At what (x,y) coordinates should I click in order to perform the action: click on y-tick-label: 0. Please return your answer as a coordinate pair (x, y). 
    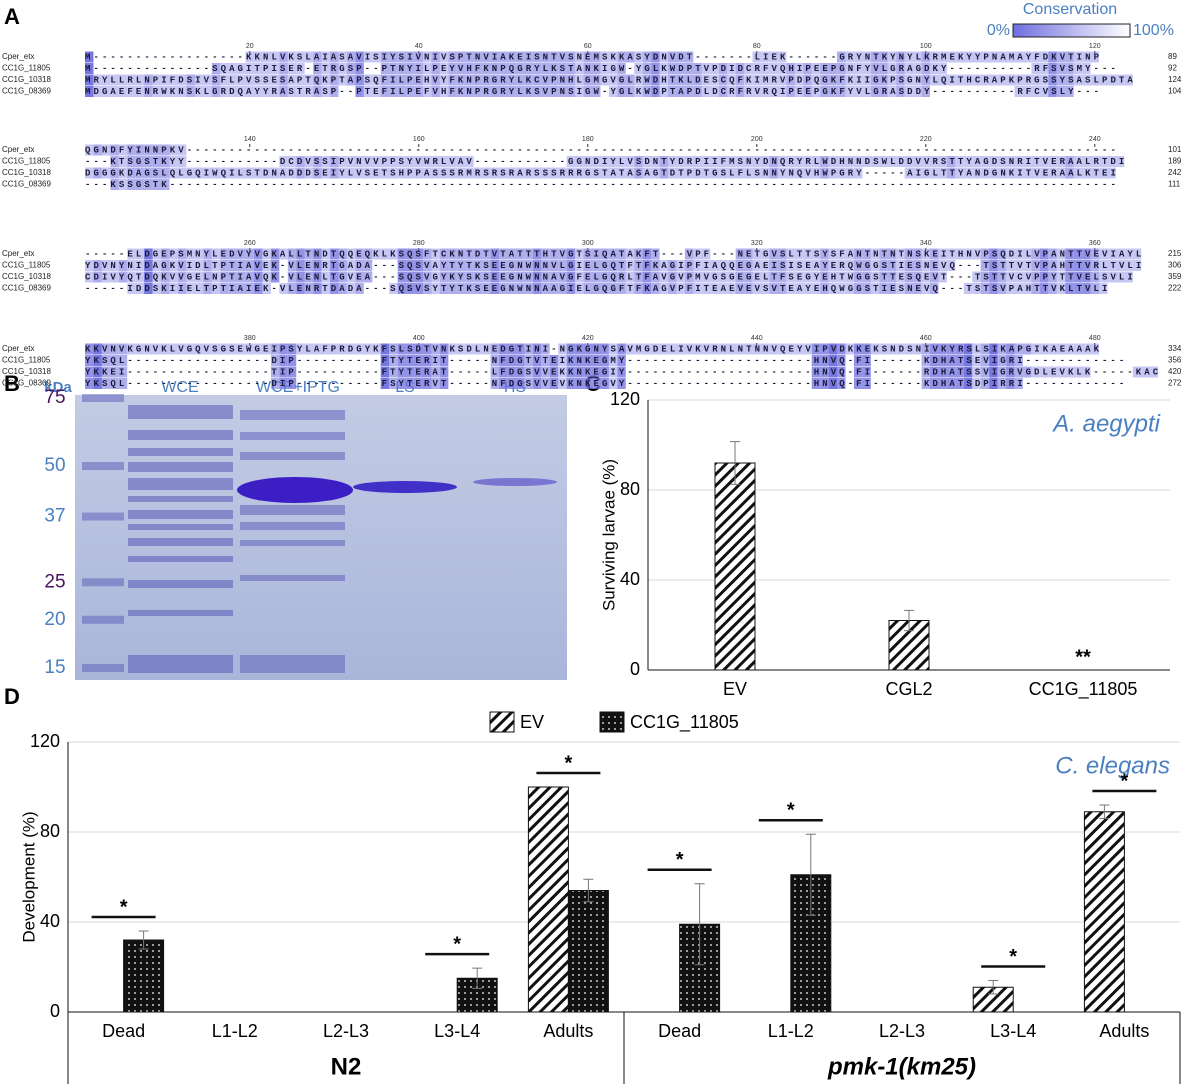
    Looking at the image, I should click on (55, 1011).